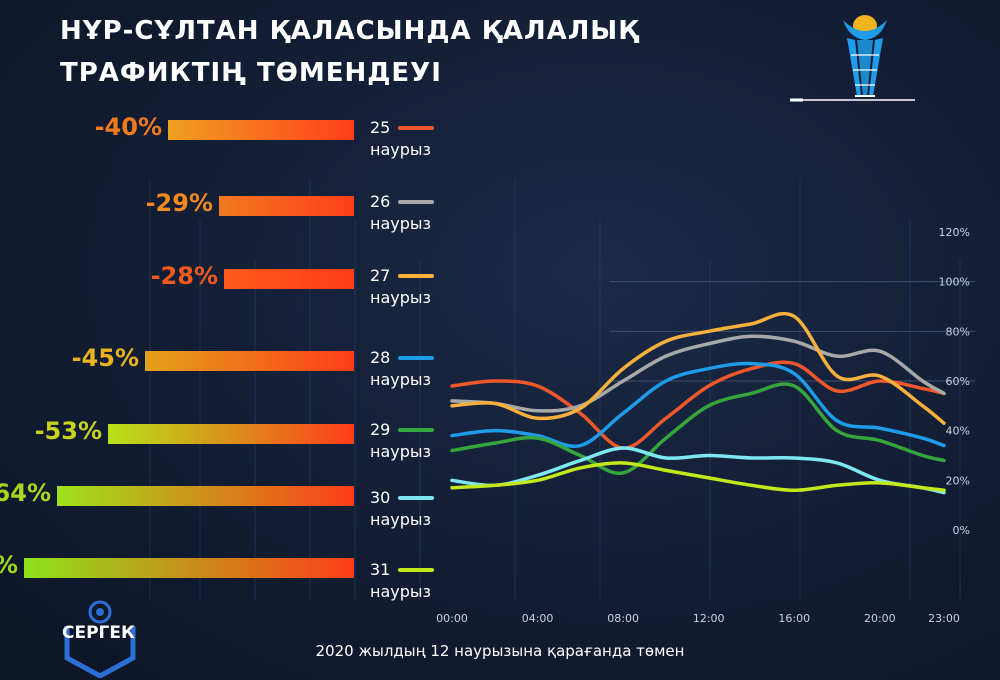 This screenshot has height=680, width=1000. What do you see at coordinates (452, 618) in the screenshot?
I see `x-tick-label: 00:00` at bounding box center [452, 618].